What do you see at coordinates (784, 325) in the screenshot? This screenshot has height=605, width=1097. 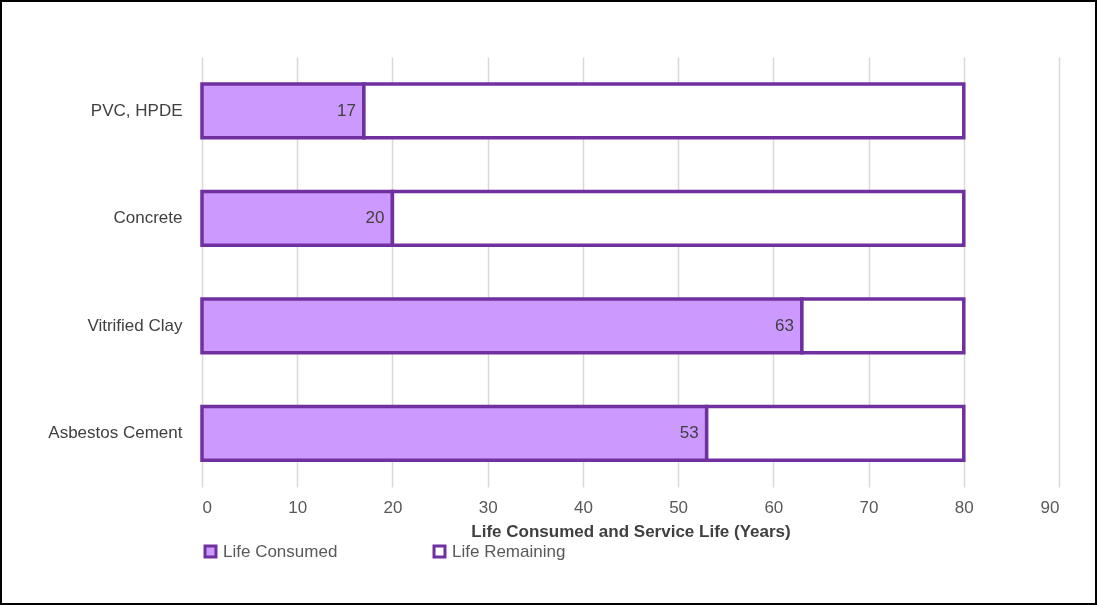 I see `data-label: 63` at bounding box center [784, 325].